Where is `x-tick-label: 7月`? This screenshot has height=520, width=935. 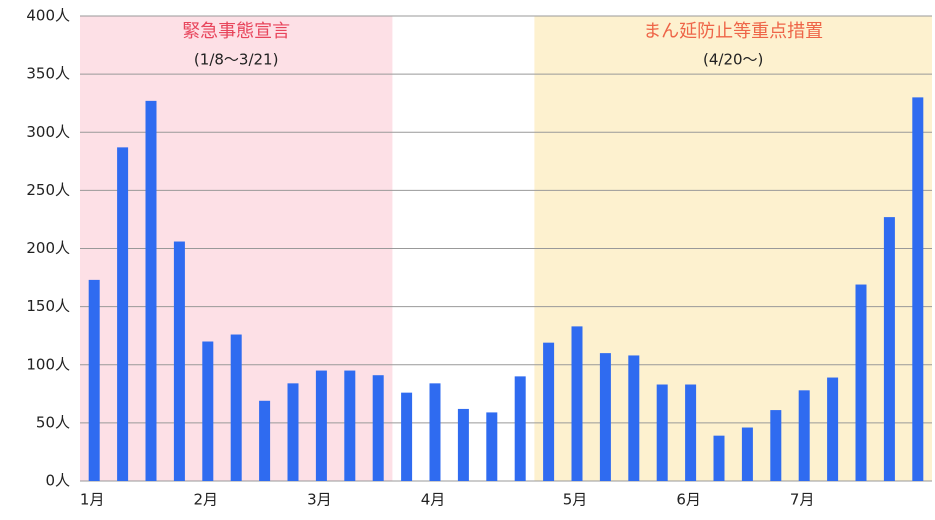 x-tick-label: 7月 is located at coordinates (802, 500).